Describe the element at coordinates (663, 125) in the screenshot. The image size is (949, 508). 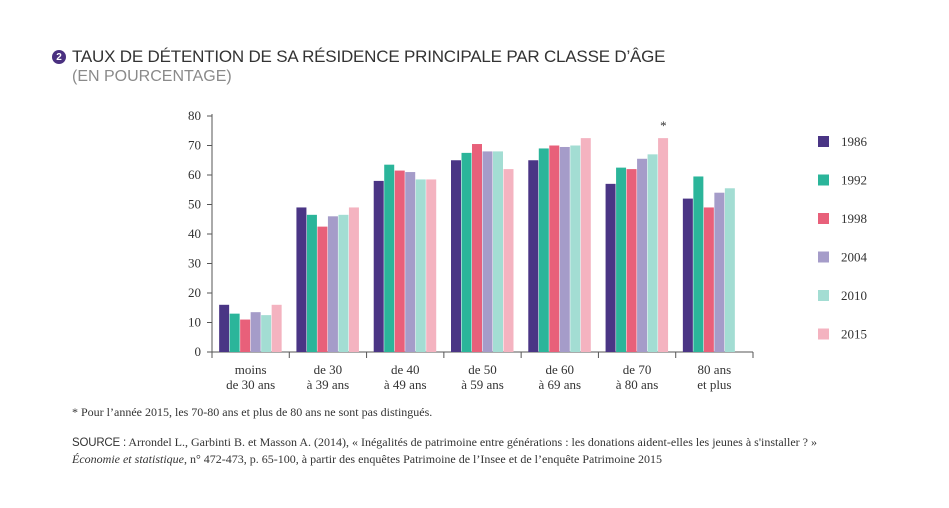
I see `asterisk-annotation: *` at that location.